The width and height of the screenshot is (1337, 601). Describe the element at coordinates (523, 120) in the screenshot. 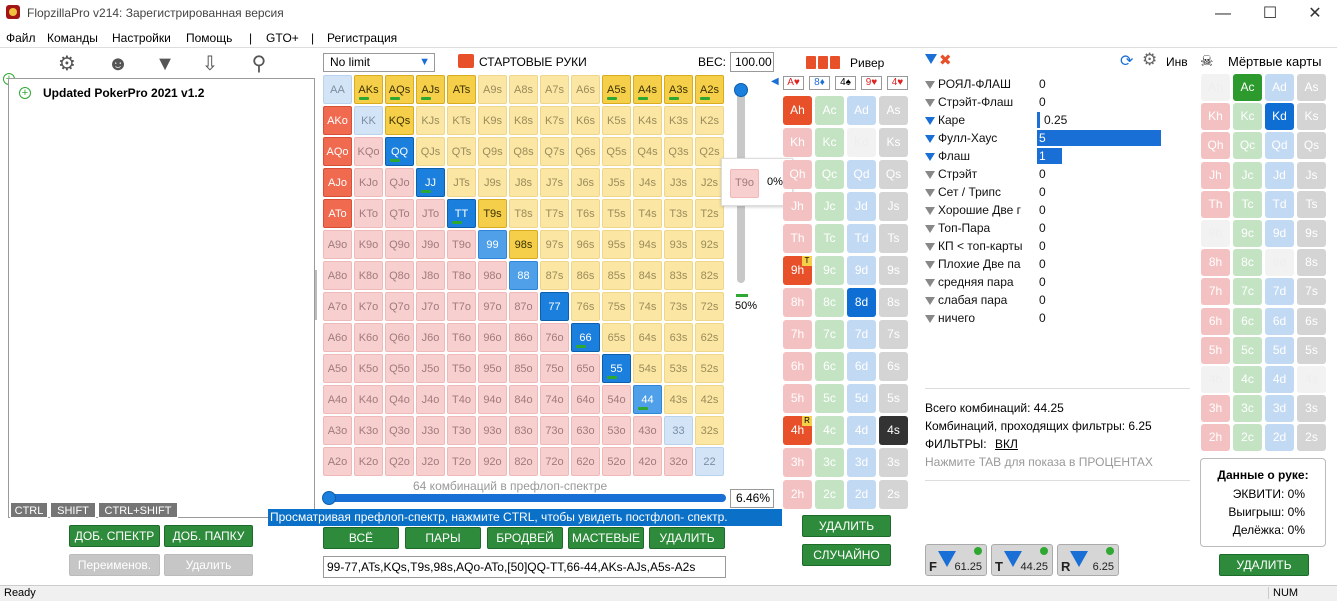

I see `hand-cell-K8s: K8s` at that location.